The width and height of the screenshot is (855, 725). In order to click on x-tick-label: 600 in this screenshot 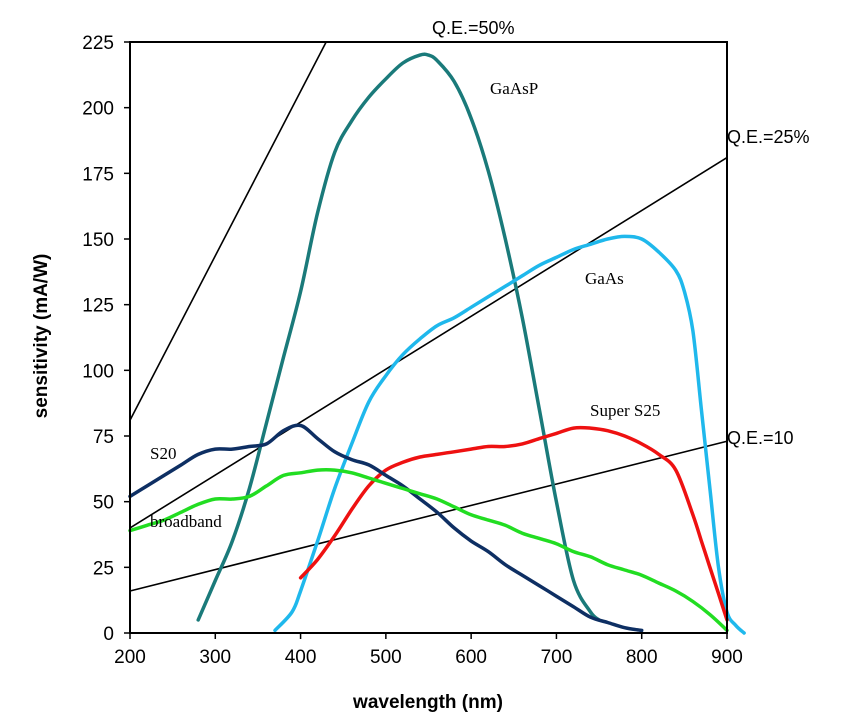, I will do `click(471, 657)`.